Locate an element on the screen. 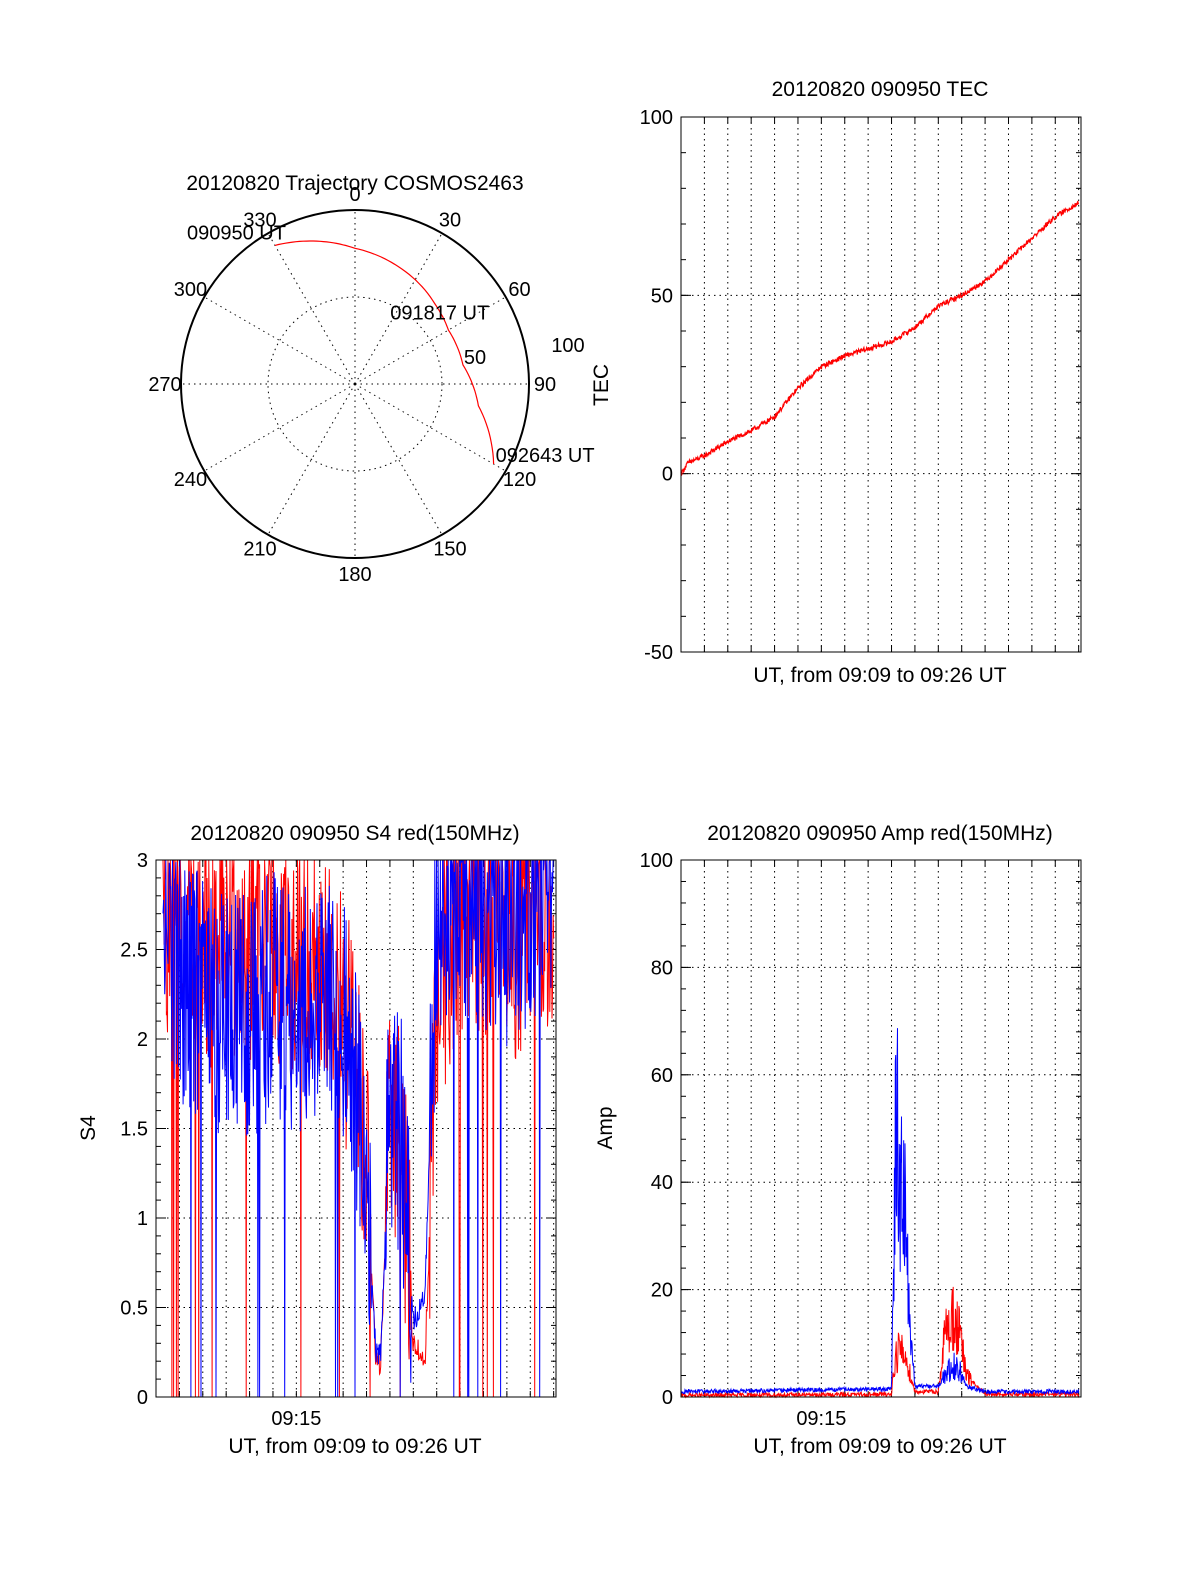 The height and width of the screenshot is (1575, 1200). tec-x-axis-label: UT, from 09:09 to 09:26 UT is located at coordinates (879, 675).